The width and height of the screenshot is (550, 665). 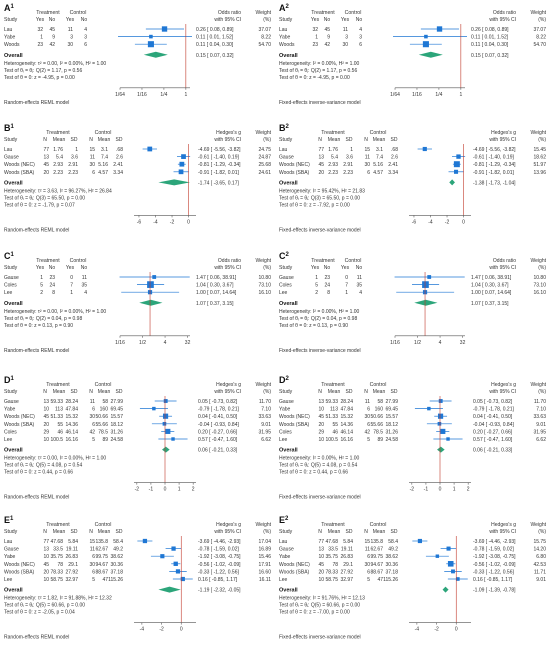 I want to click on x-tick-label: 1/64, so click(x=395, y=95).